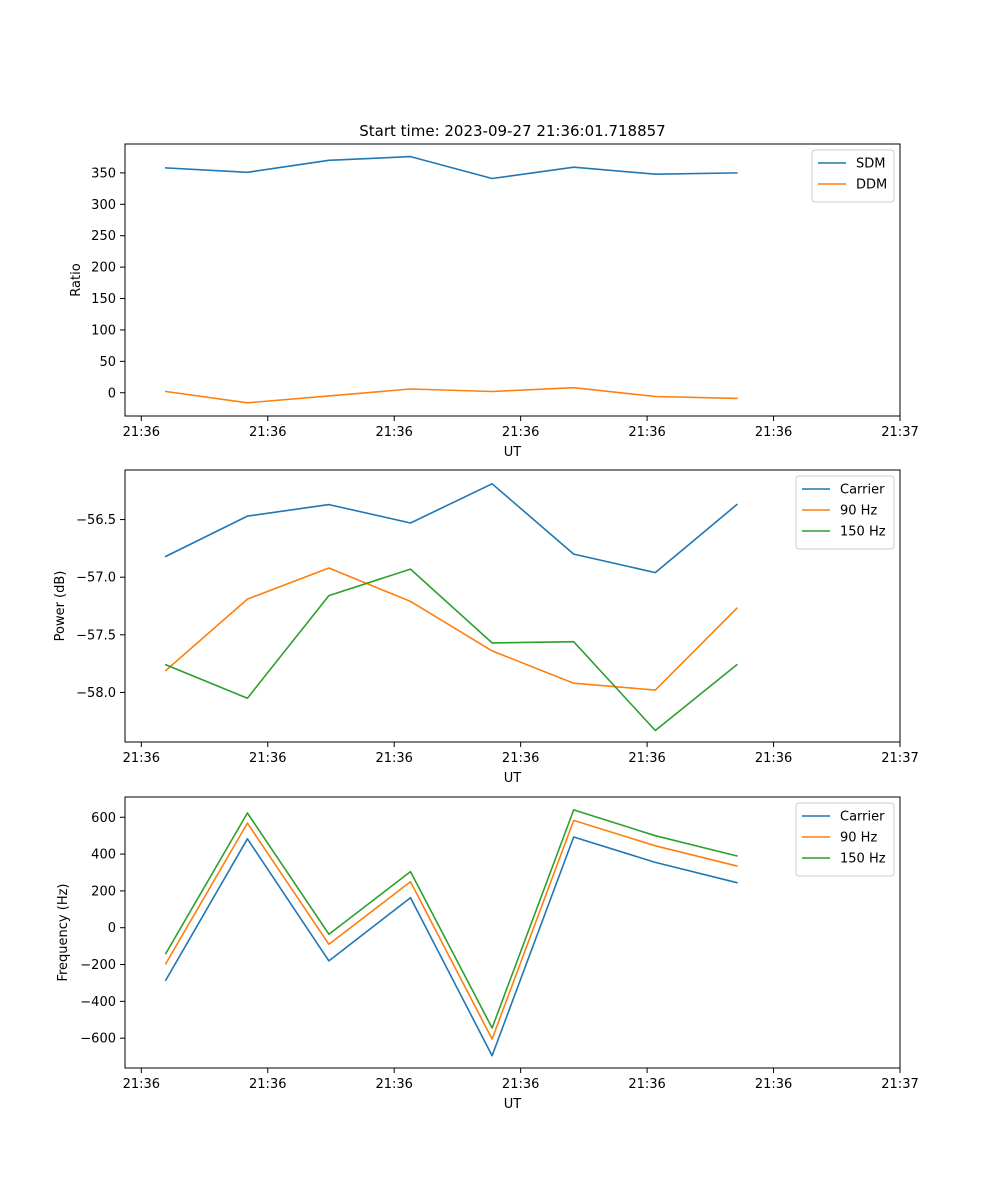  I want to click on frequency-y-tick-label: 200, so click(103, 891).